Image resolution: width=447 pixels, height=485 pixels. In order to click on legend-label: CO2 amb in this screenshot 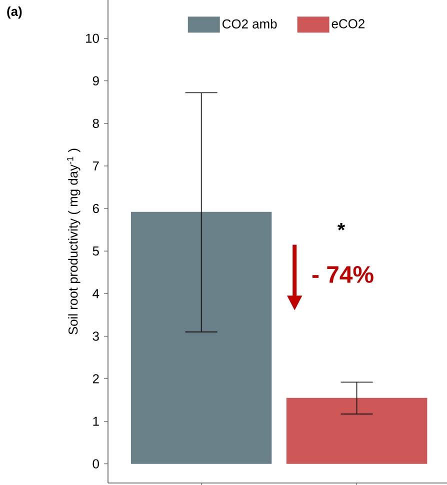, I will do `click(249, 24)`.